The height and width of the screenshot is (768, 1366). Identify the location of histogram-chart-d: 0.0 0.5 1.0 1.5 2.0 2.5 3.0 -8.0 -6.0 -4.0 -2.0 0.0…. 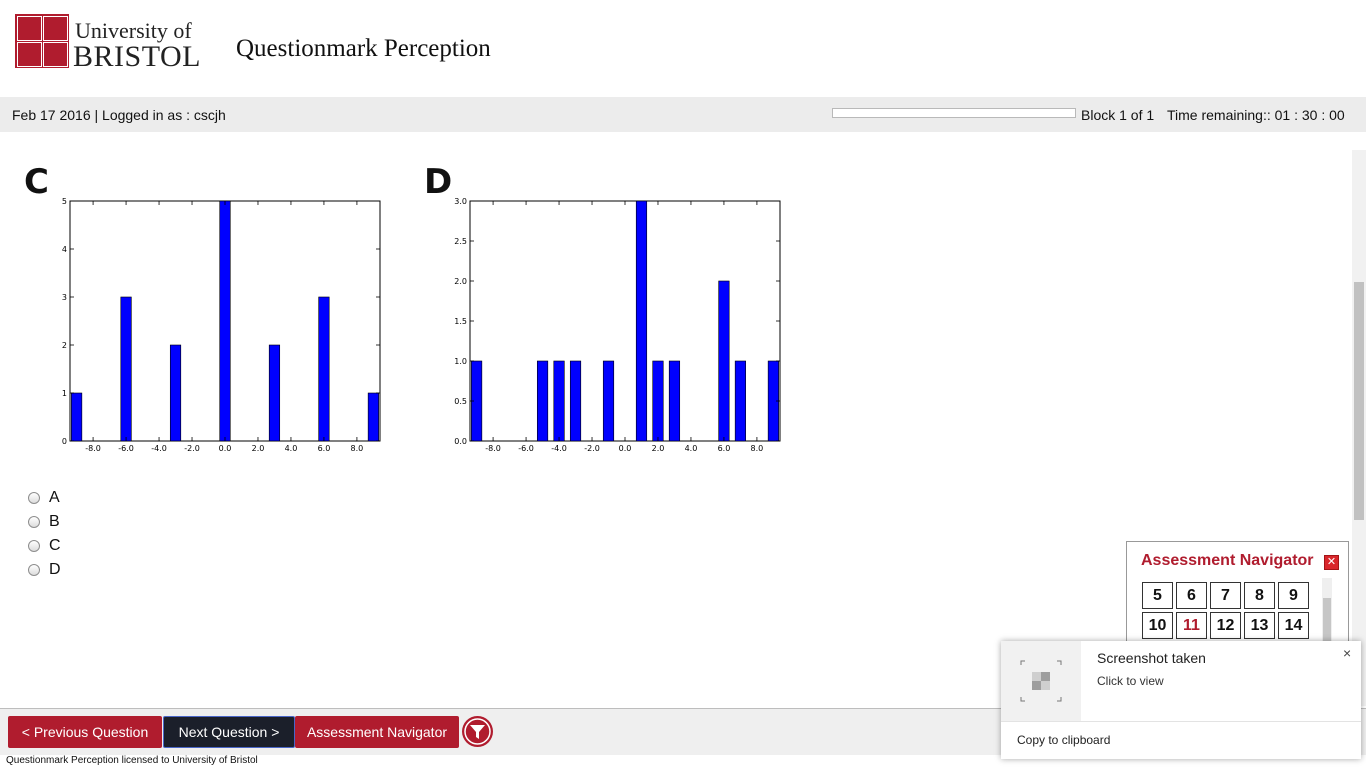
(617, 325).